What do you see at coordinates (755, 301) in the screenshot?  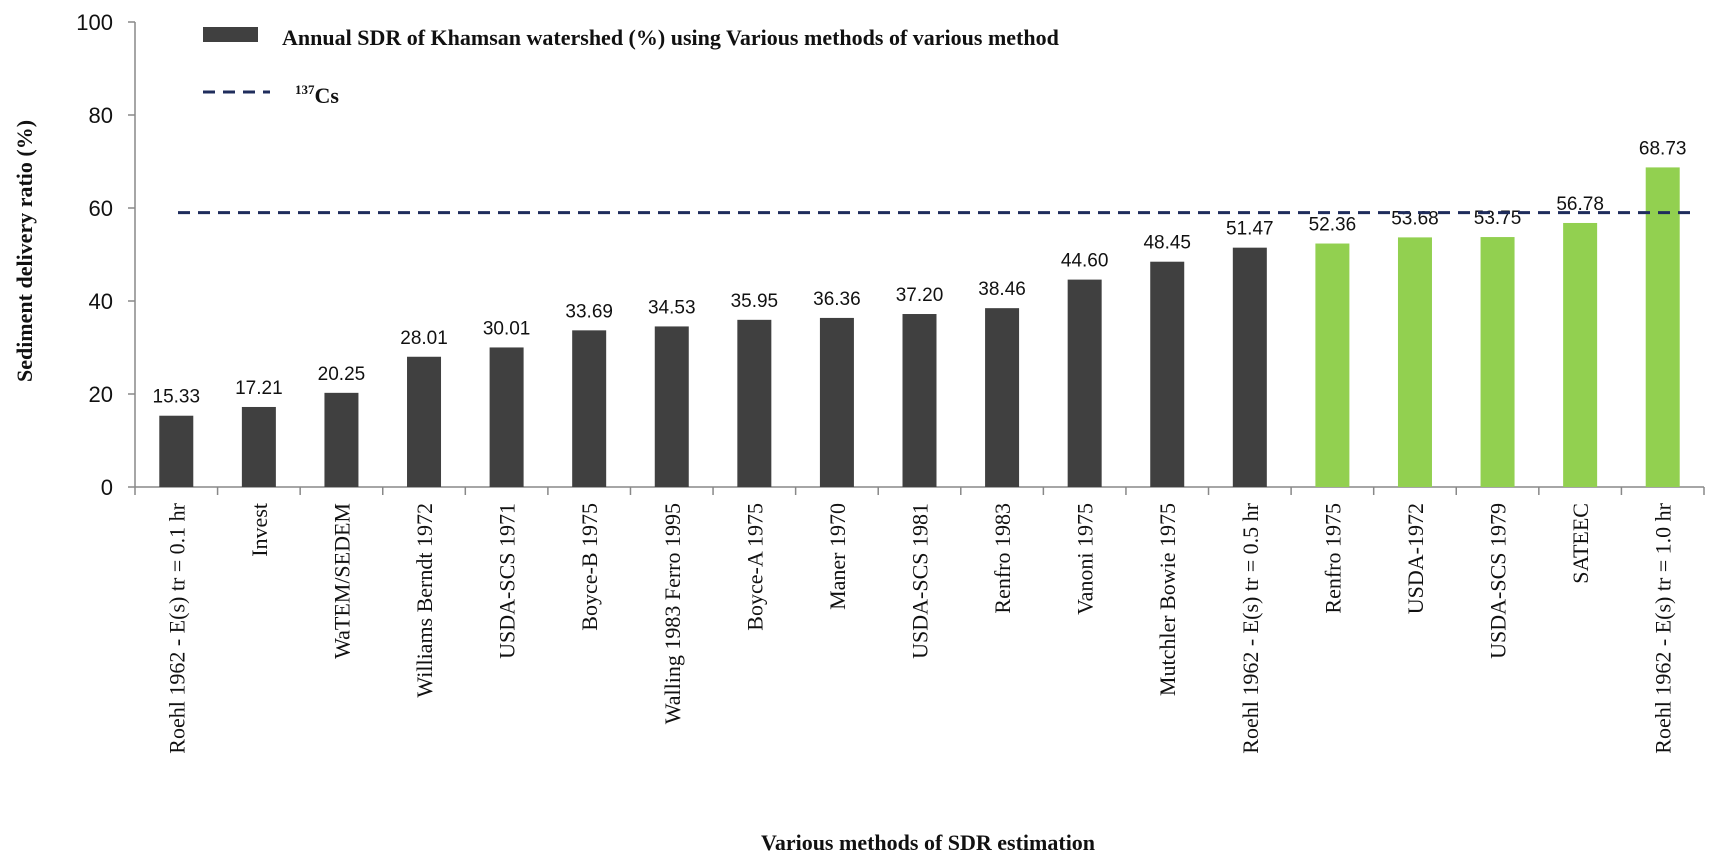 I see `data-label: 35.95` at bounding box center [755, 301].